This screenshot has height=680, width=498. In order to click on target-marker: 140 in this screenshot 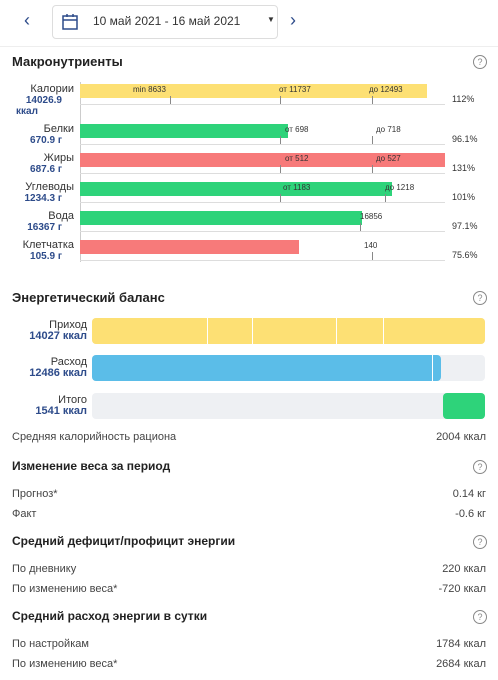, I will do `click(371, 245)`.